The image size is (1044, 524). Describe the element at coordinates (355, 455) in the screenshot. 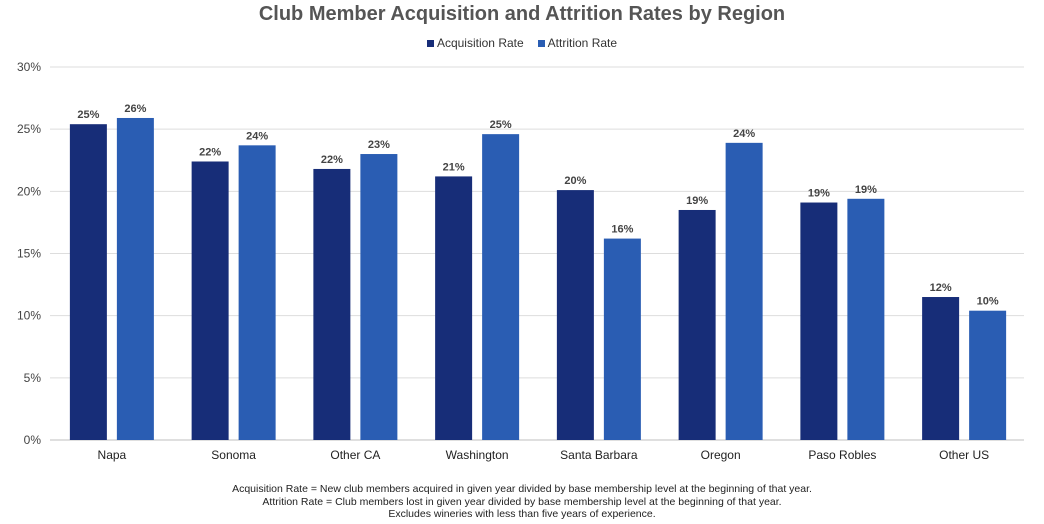

I see `x-tick-label: Other CA` at that location.